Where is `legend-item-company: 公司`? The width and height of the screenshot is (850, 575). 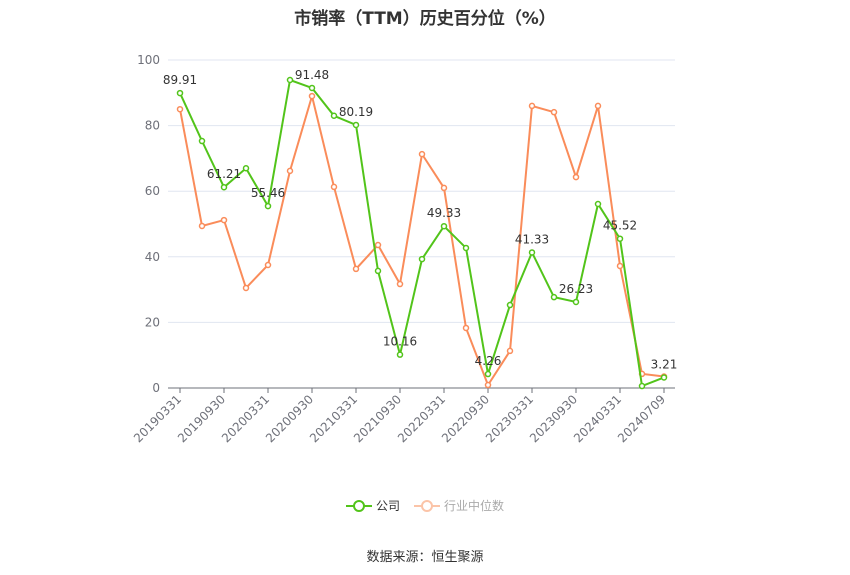
legend-item-company: 公司 is located at coordinates (372, 505).